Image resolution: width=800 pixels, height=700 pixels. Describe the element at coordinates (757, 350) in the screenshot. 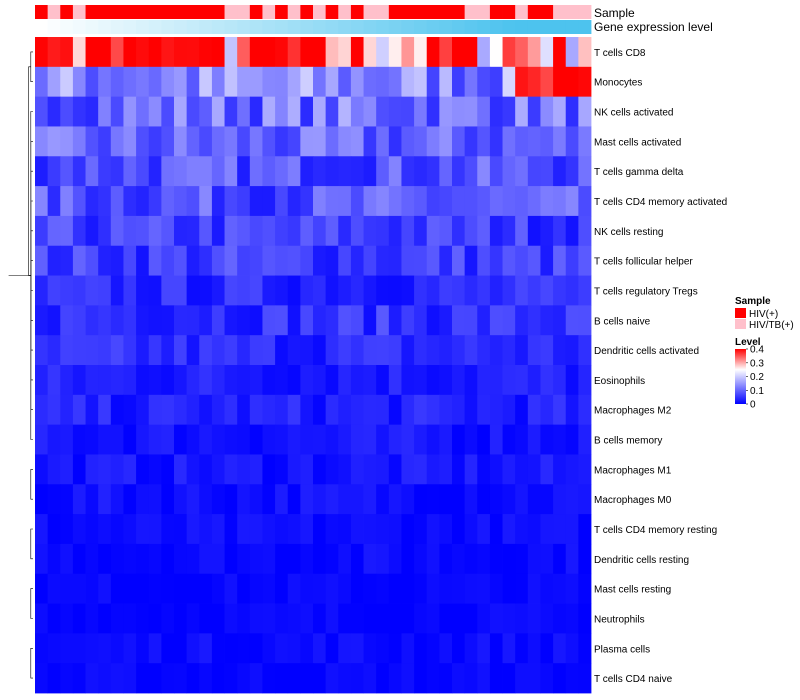

I see `legend-tick-label: 0.4` at that location.